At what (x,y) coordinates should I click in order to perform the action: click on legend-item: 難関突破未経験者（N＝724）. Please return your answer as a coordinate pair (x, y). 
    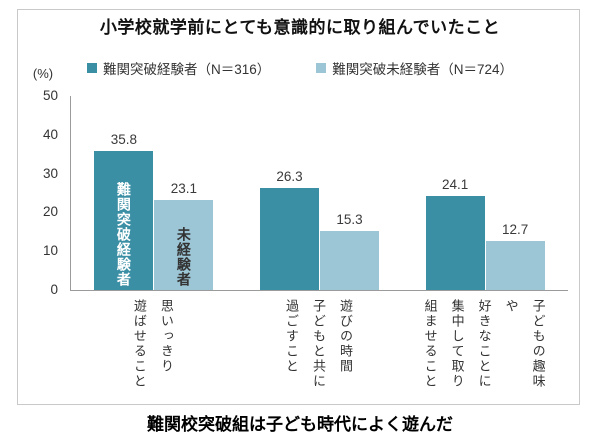
    Looking at the image, I should click on (414, 68).